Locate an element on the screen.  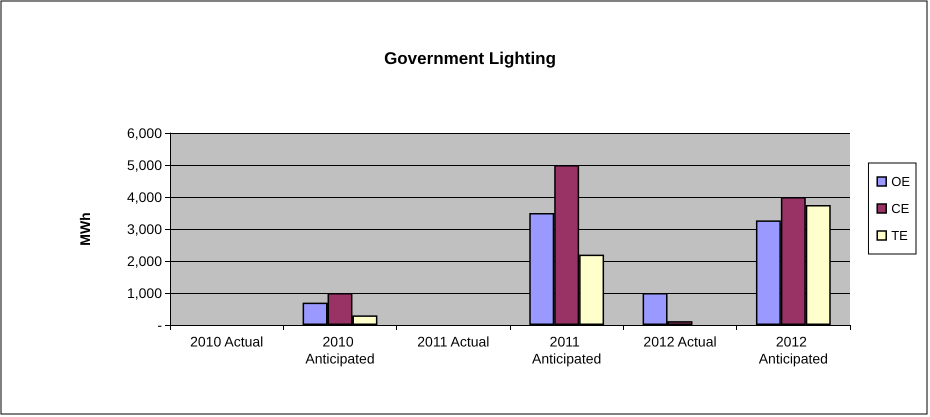
x-tick-label: 2011 Actual is located at coordinates (453, 342).